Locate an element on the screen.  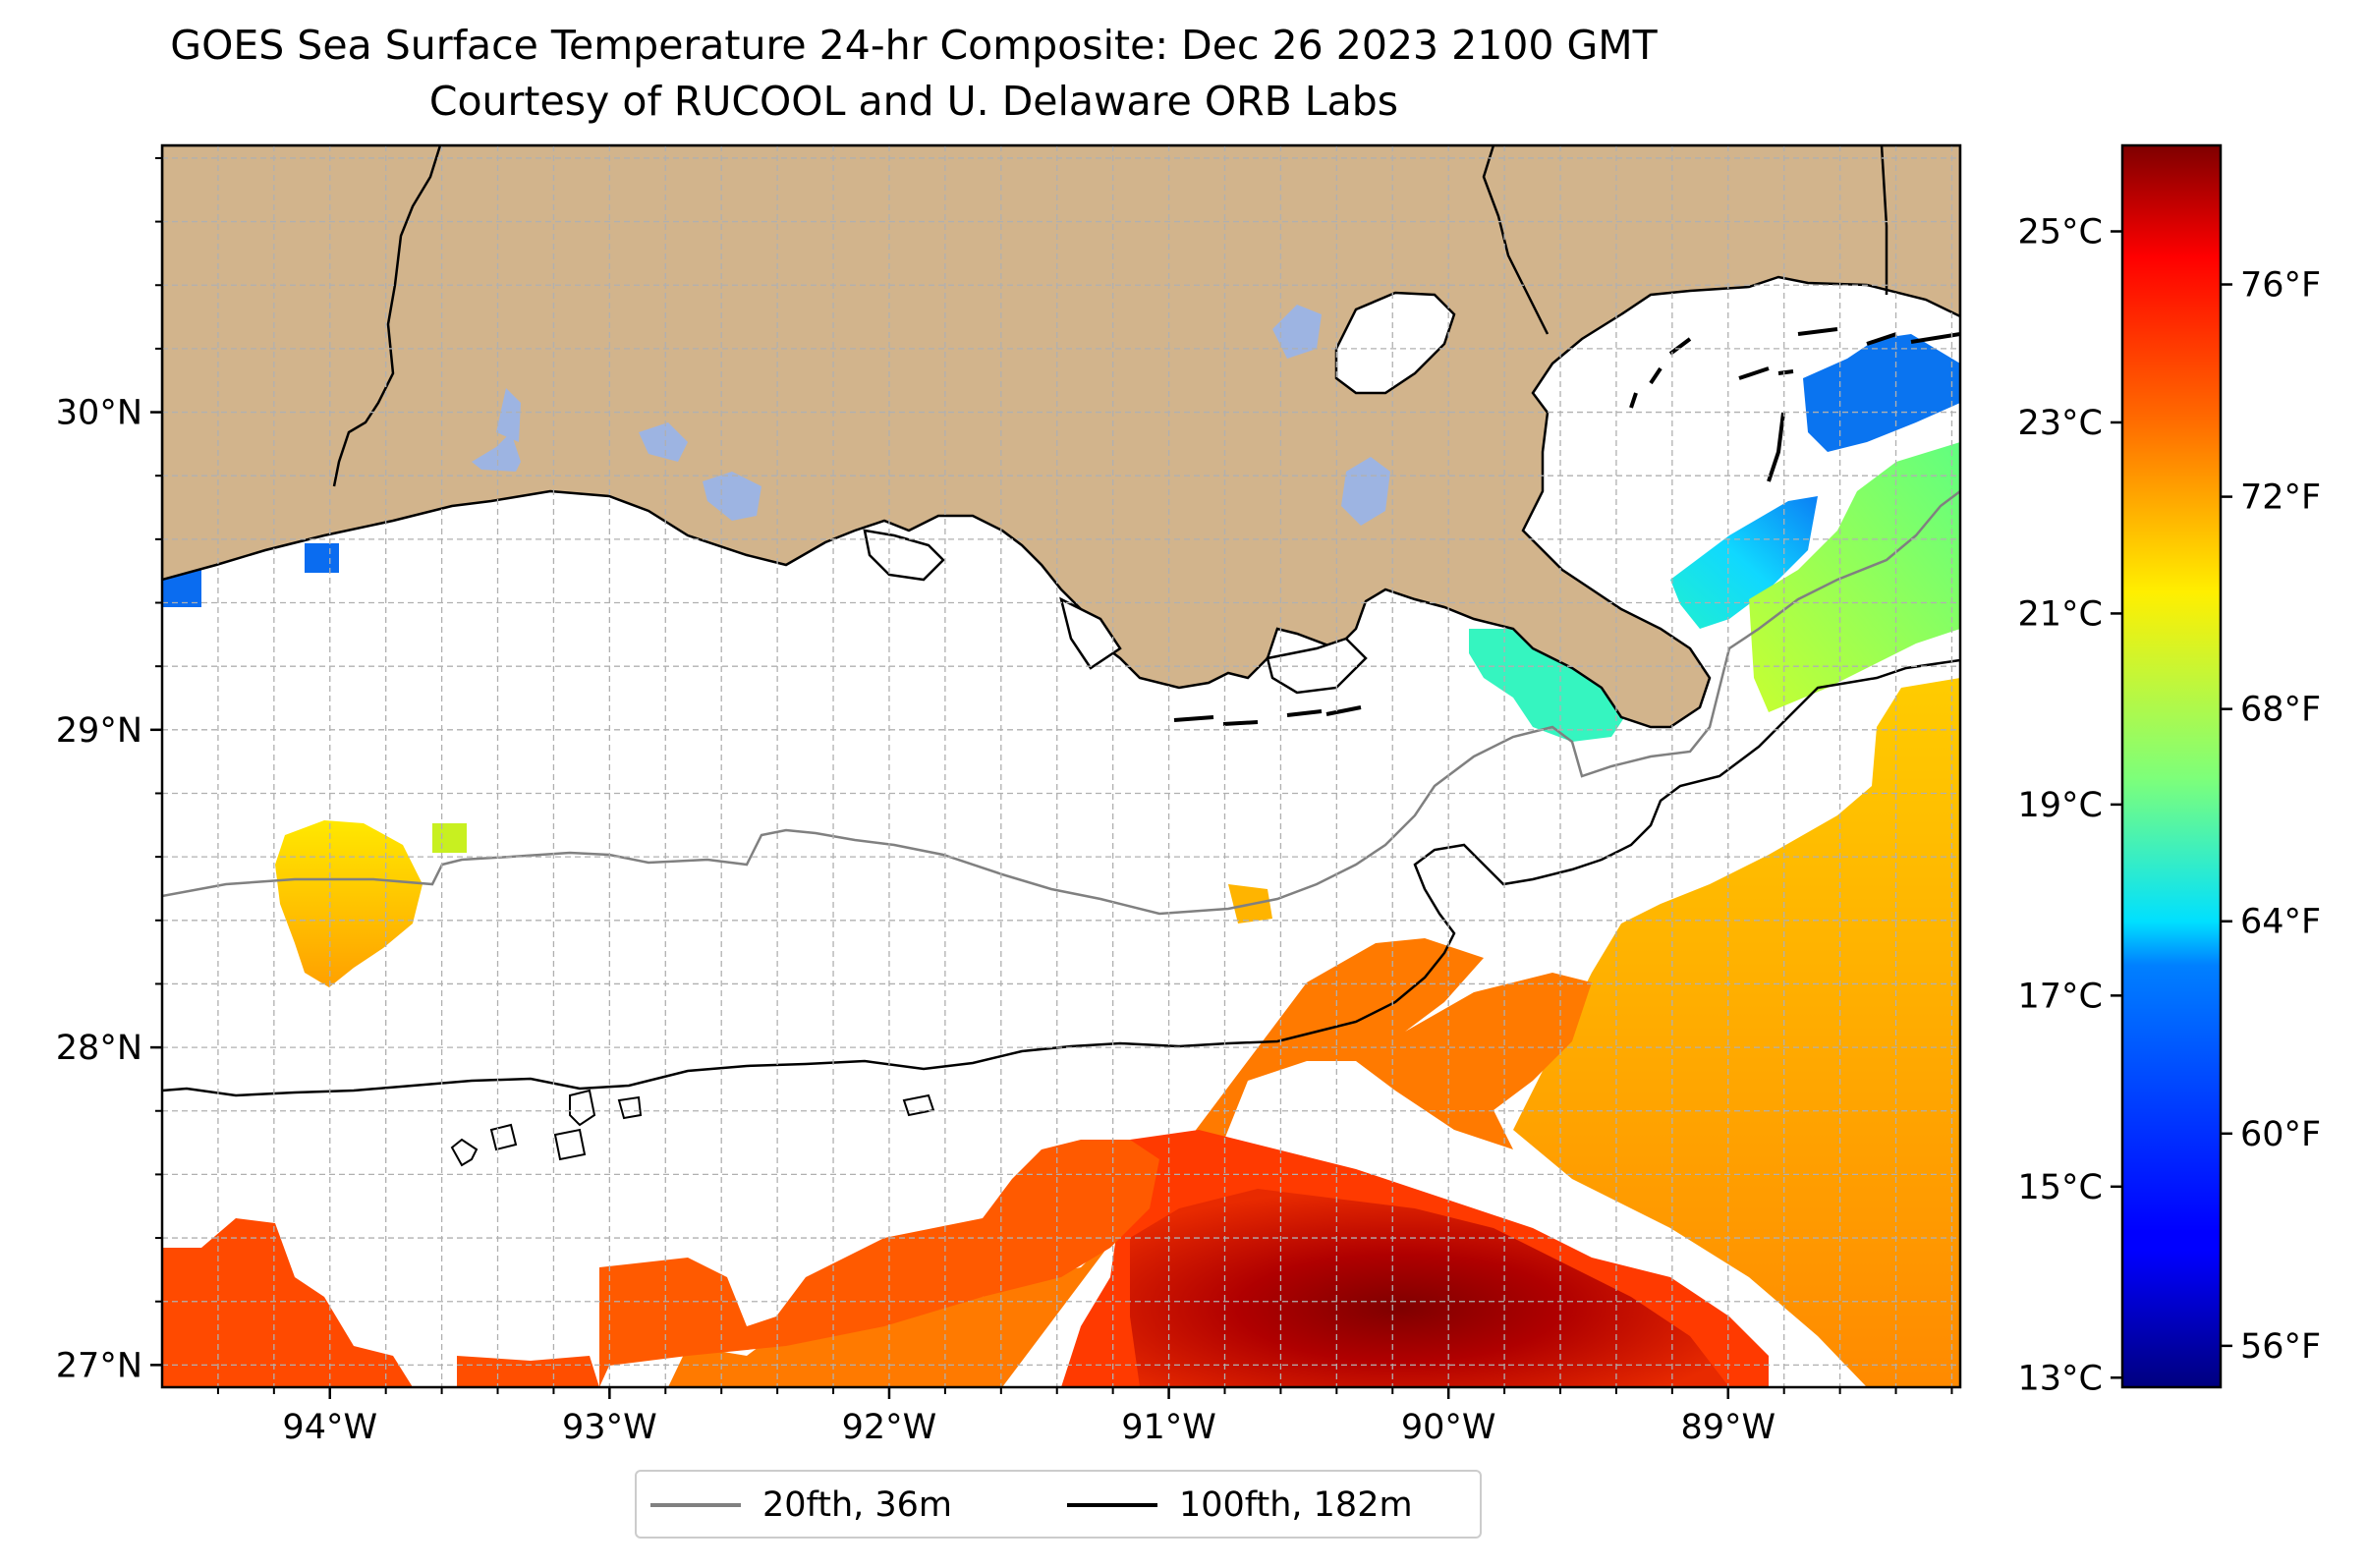
legend-line-20fth is located at coordinates (695, 1505).